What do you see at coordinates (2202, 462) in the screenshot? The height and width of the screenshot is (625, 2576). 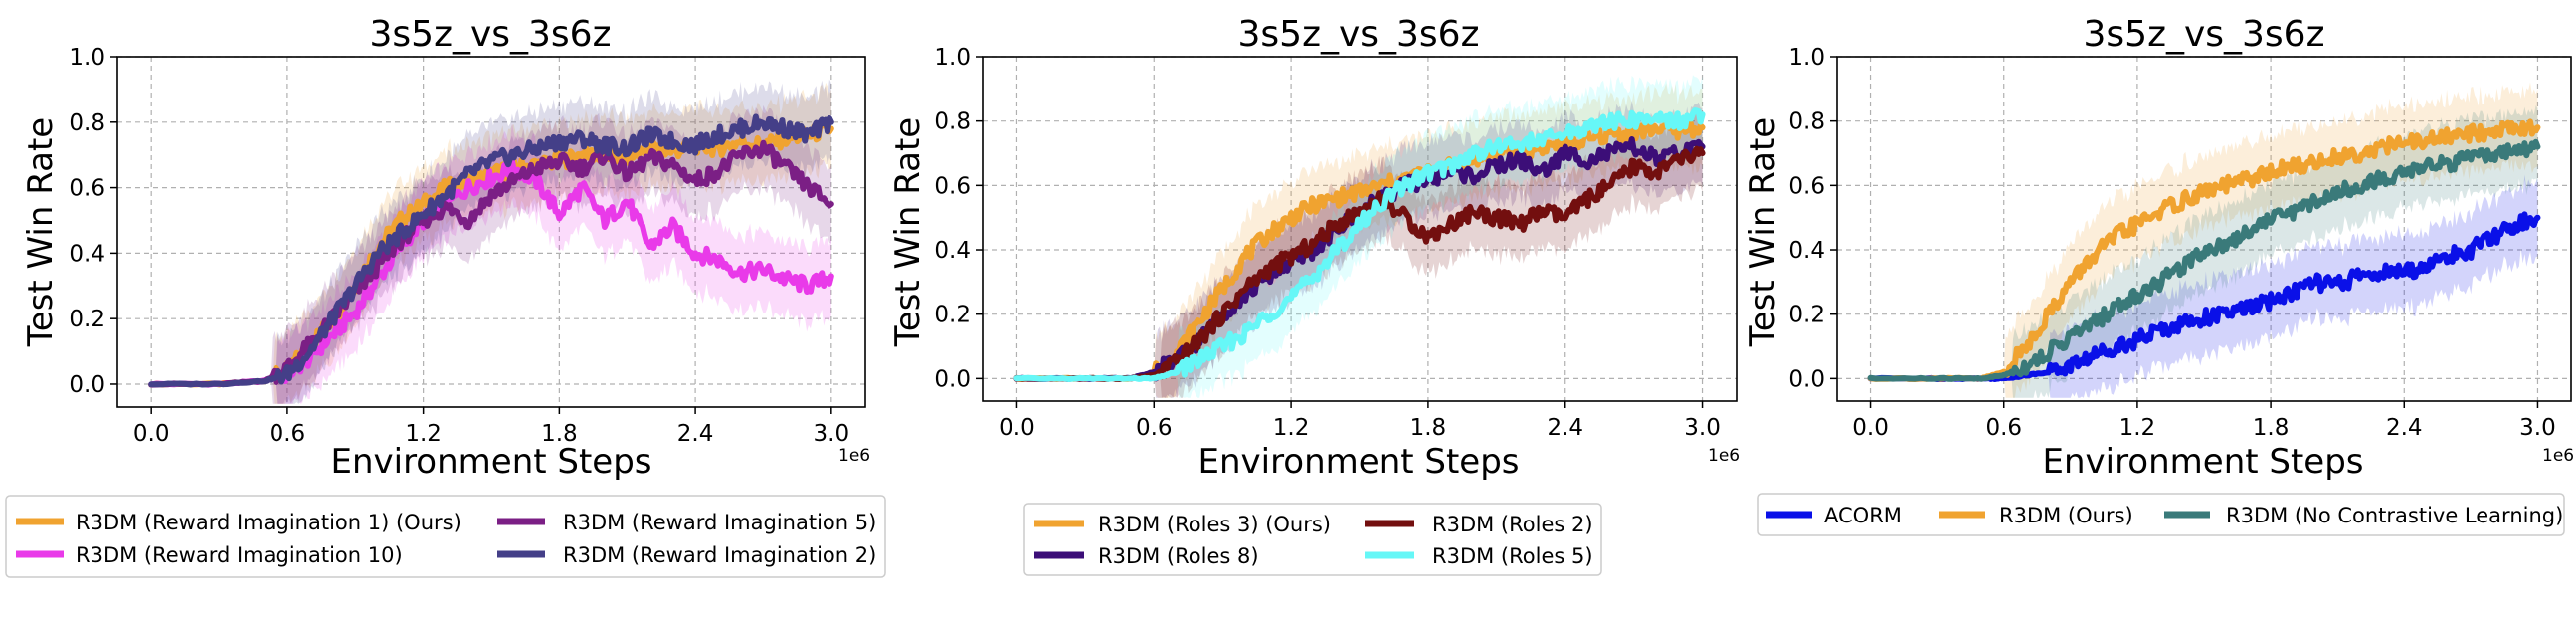 I see `panel-3-x-axis-label: Environment Steps` at bounding box center [2202, 462].